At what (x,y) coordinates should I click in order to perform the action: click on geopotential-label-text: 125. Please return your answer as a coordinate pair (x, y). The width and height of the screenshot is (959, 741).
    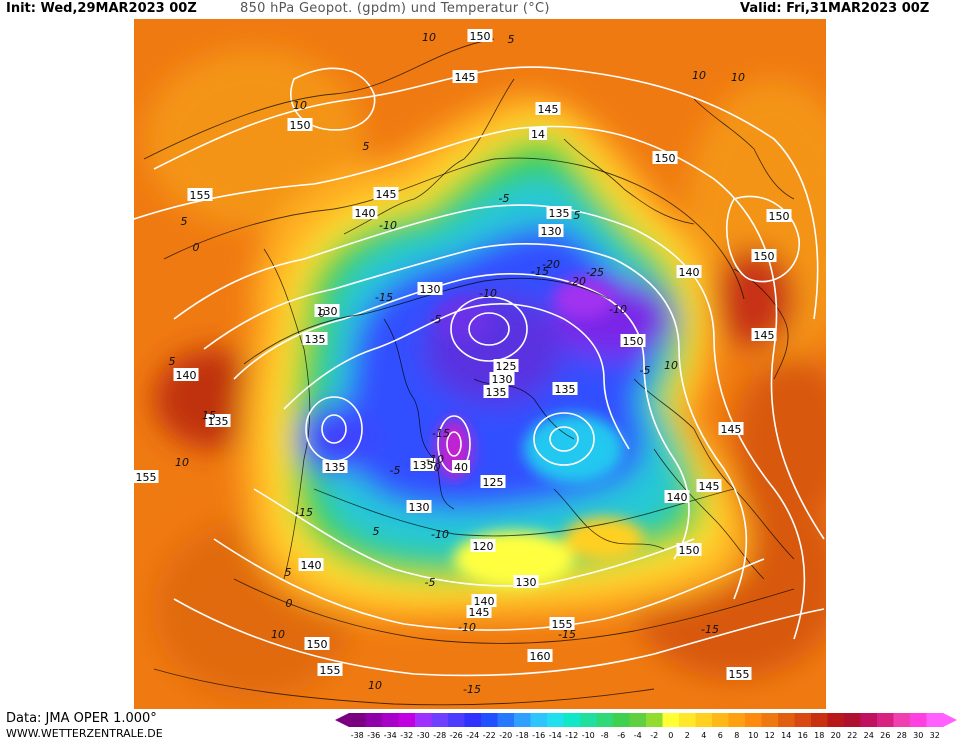
    Looking at the image, I should click on (506, 366).